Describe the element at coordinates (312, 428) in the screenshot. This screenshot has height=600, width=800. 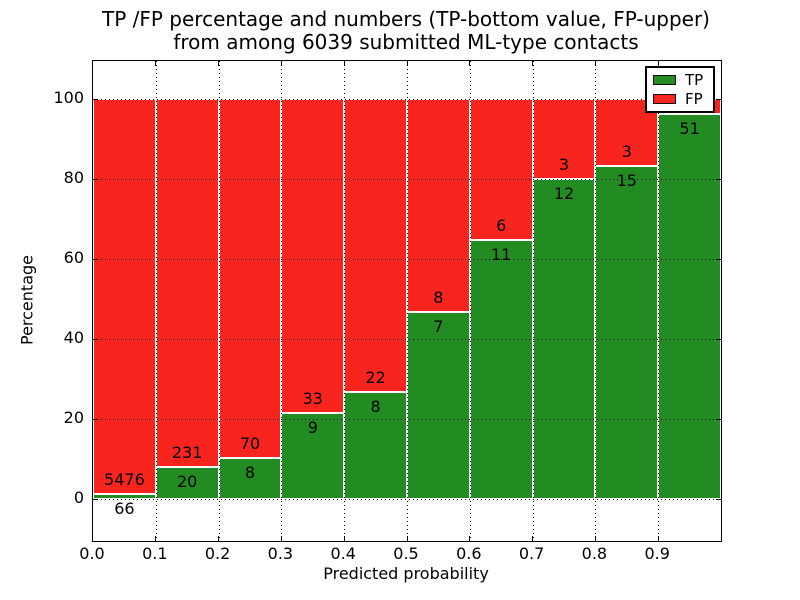
I see `tp-count-label: 9` at that location.